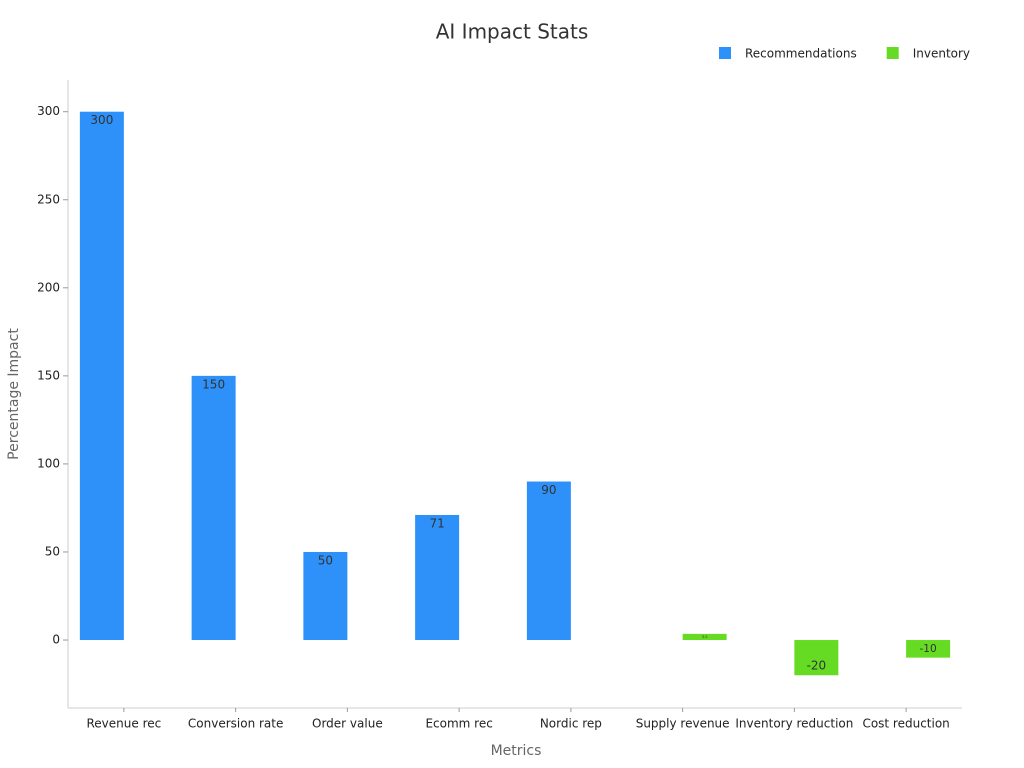 Image resolution: width=1024 pixels, height=768 pixels. Describe the element at coordinates (48, 287) in the screenshot. I see `y-tick-label: 200` at that location.